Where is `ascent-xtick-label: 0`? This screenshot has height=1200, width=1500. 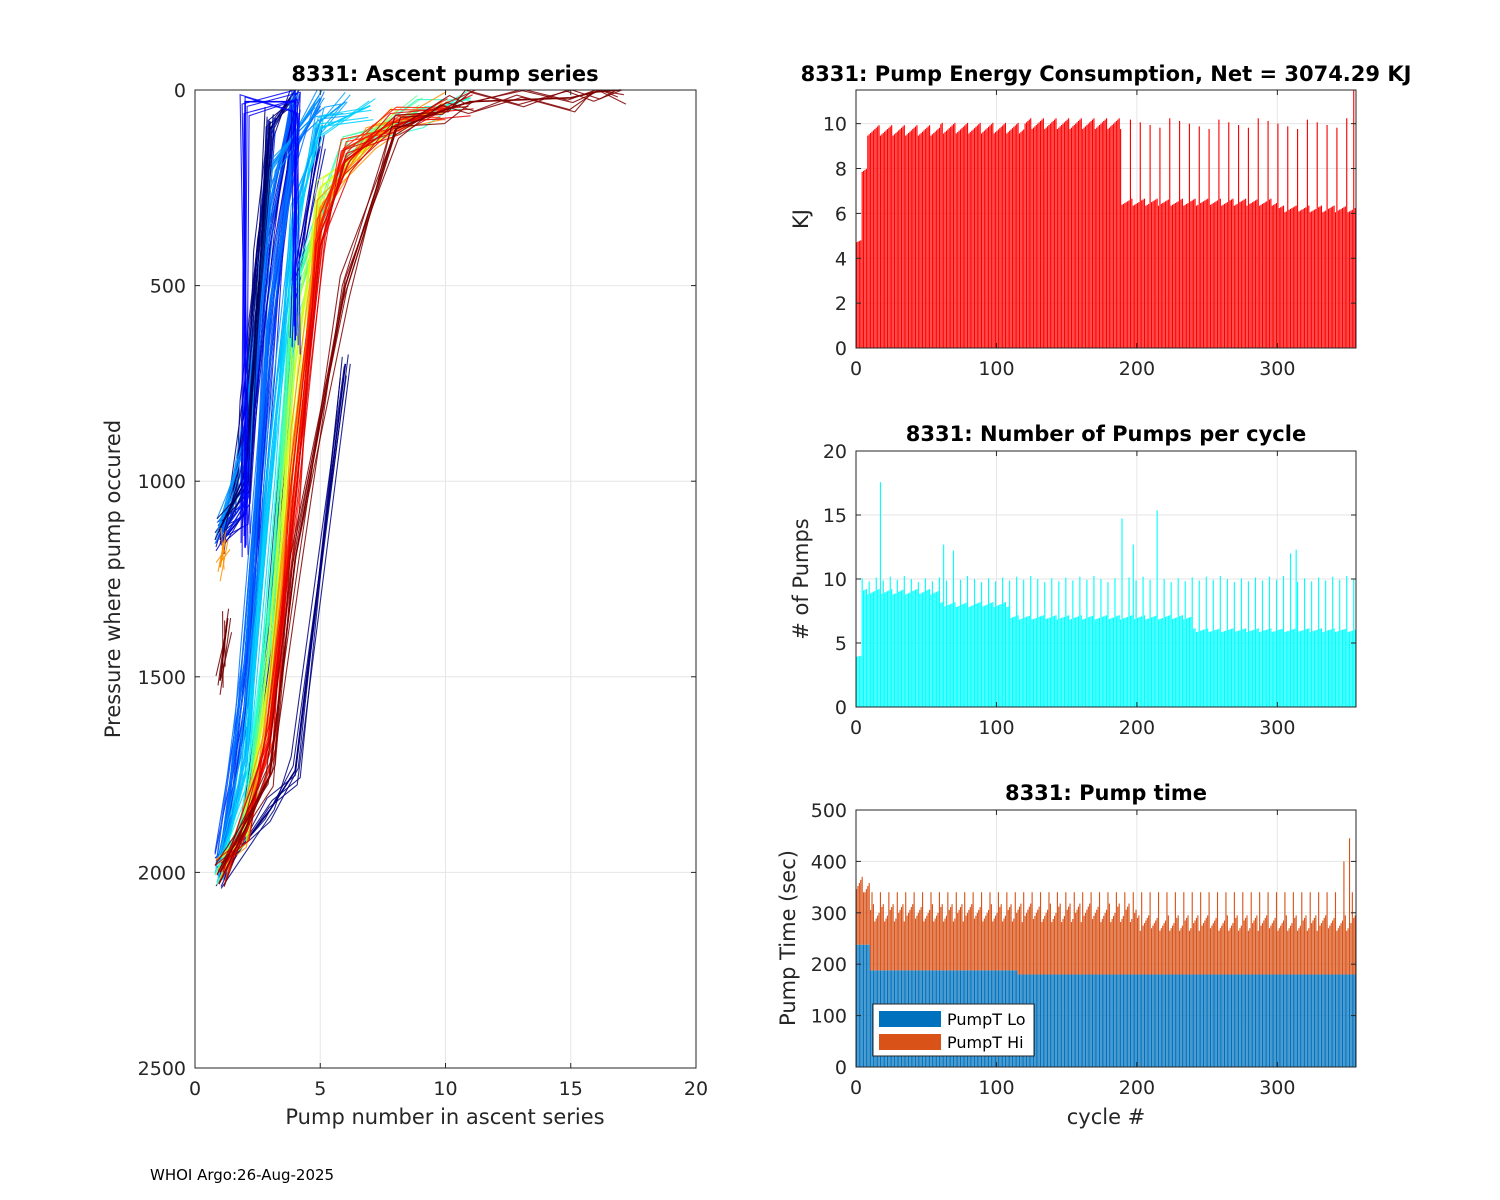 ascent-xtick-label: 0 is located at coordinates (195, 1089).